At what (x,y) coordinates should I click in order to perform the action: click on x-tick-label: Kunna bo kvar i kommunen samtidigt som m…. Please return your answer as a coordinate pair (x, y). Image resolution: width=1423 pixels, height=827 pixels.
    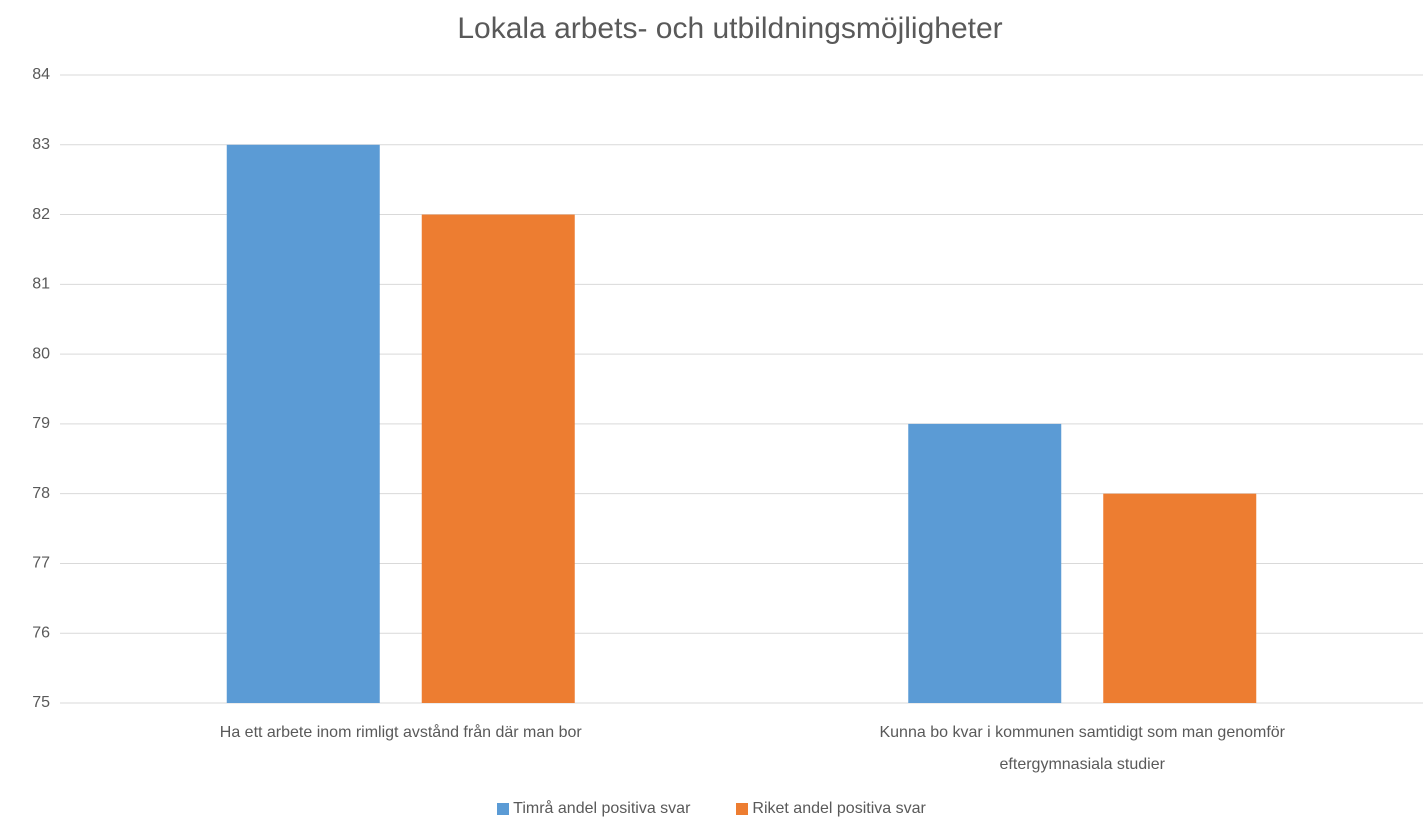
    Looking at the image, I should click on (1082, 748).